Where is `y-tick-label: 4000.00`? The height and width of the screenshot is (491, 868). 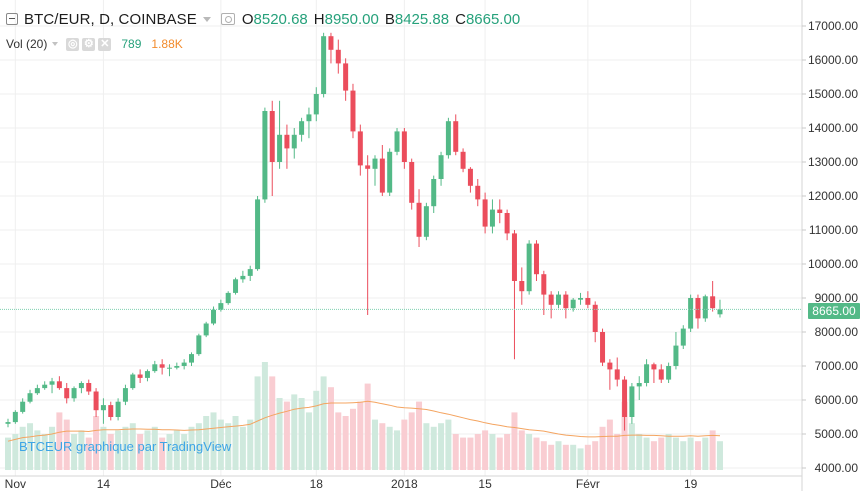 y-tick-label: 4000.00 is located at coordinates (837, 468).